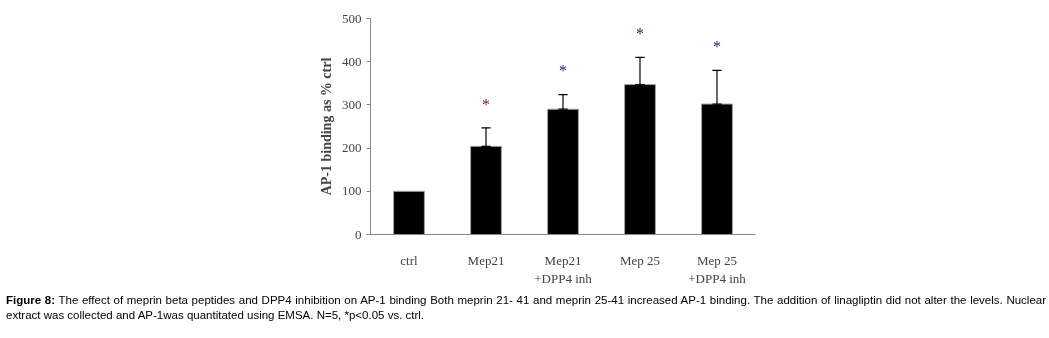 This screenshot has width=1049, height=338. Describe the element at coordinates (326, 126) in the screenshot. I see `y-axis-title: AP-1 binding as % ctrl` at that location.